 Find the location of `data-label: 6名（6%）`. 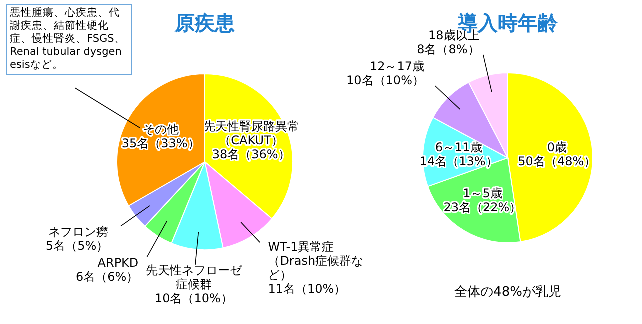

data-label: 6名（6%） is located at coordinates (107, 277).